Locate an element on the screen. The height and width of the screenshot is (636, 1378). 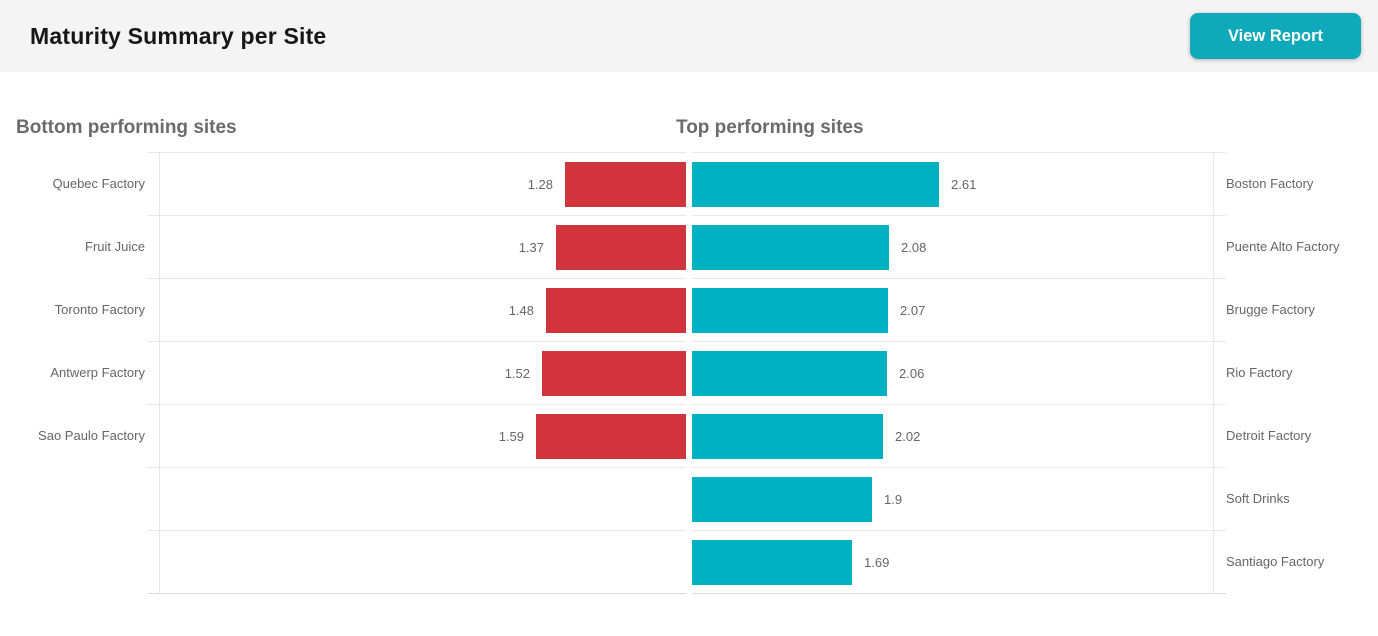
top-performing-heading: Top performing sites is located at coordinates (770, 127).